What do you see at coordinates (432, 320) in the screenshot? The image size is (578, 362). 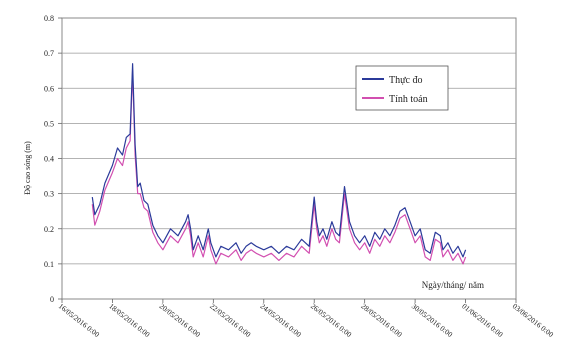 I see `x-tick-label: 30/05/2016 0:00` at bounding box center [432, 320].